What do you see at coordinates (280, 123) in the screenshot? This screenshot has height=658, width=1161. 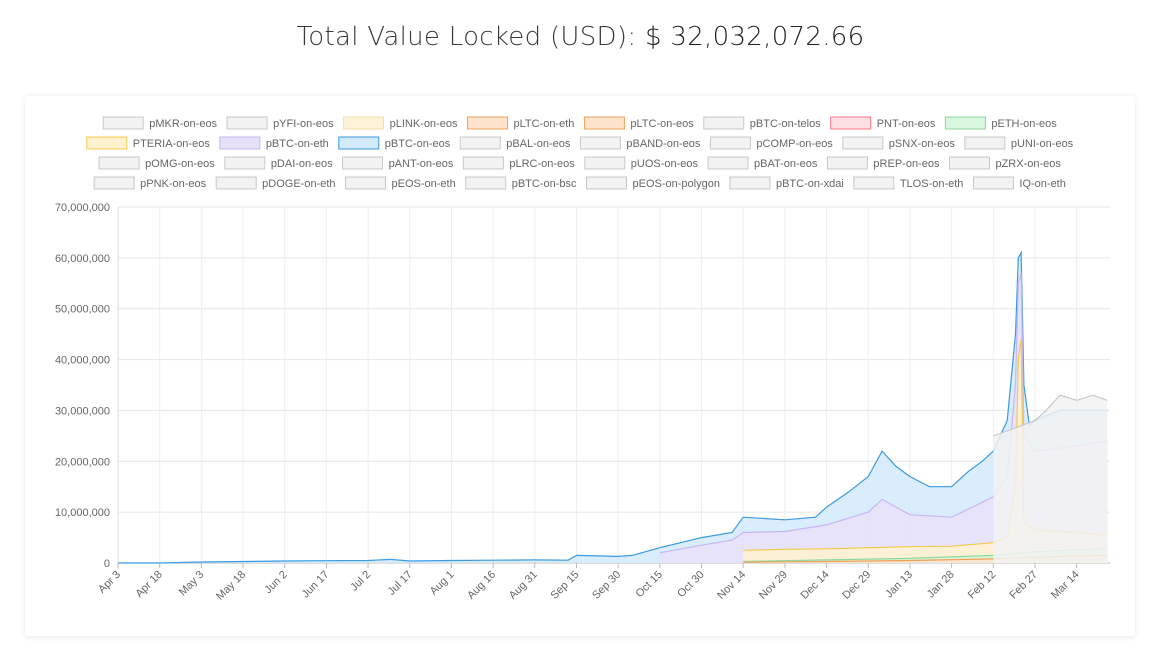 I see `legend-item-pyfi-on-eos: pYFI-on-eos` at bounding box center [280, 123].